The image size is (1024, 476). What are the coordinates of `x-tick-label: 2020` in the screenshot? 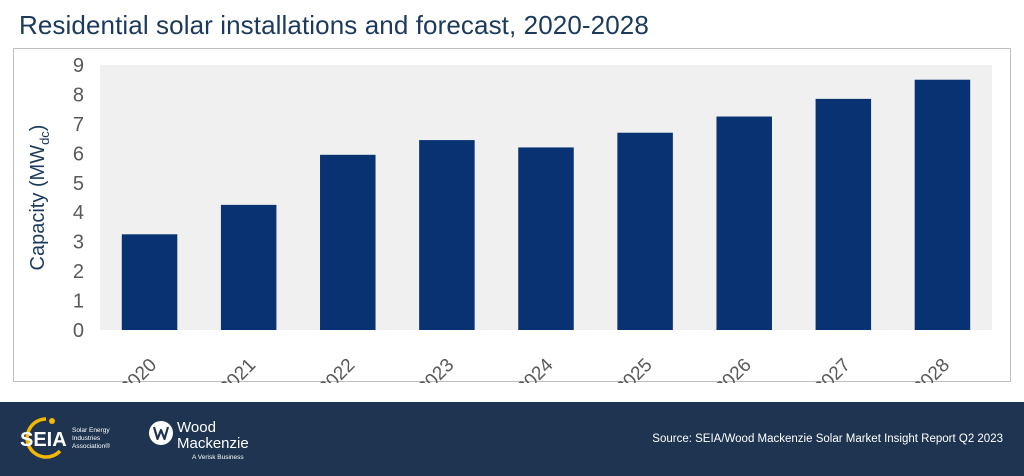 It's located at (138, 369).